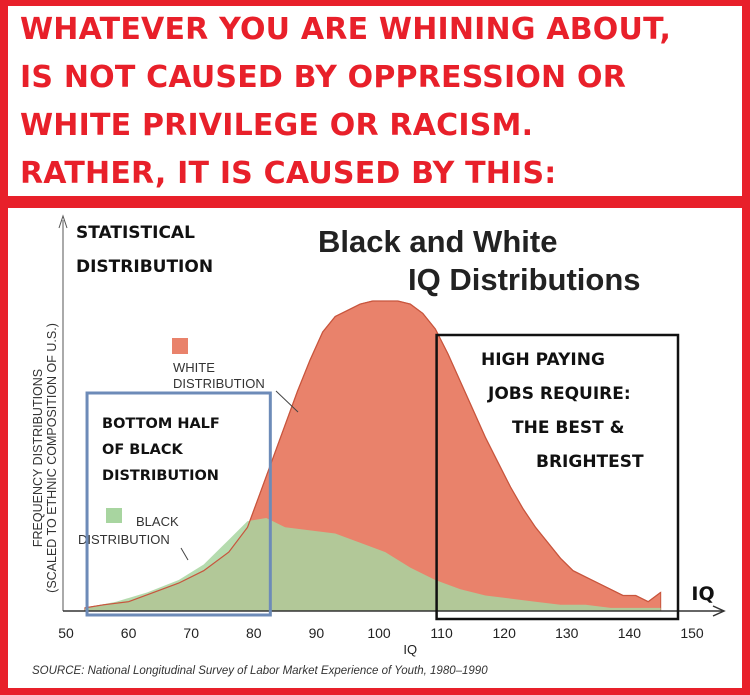 The width and height of the screenshot is (750, 695). I want to click on bottom-half-label-line-3: DISTRIBUTION, so click(160, 476).